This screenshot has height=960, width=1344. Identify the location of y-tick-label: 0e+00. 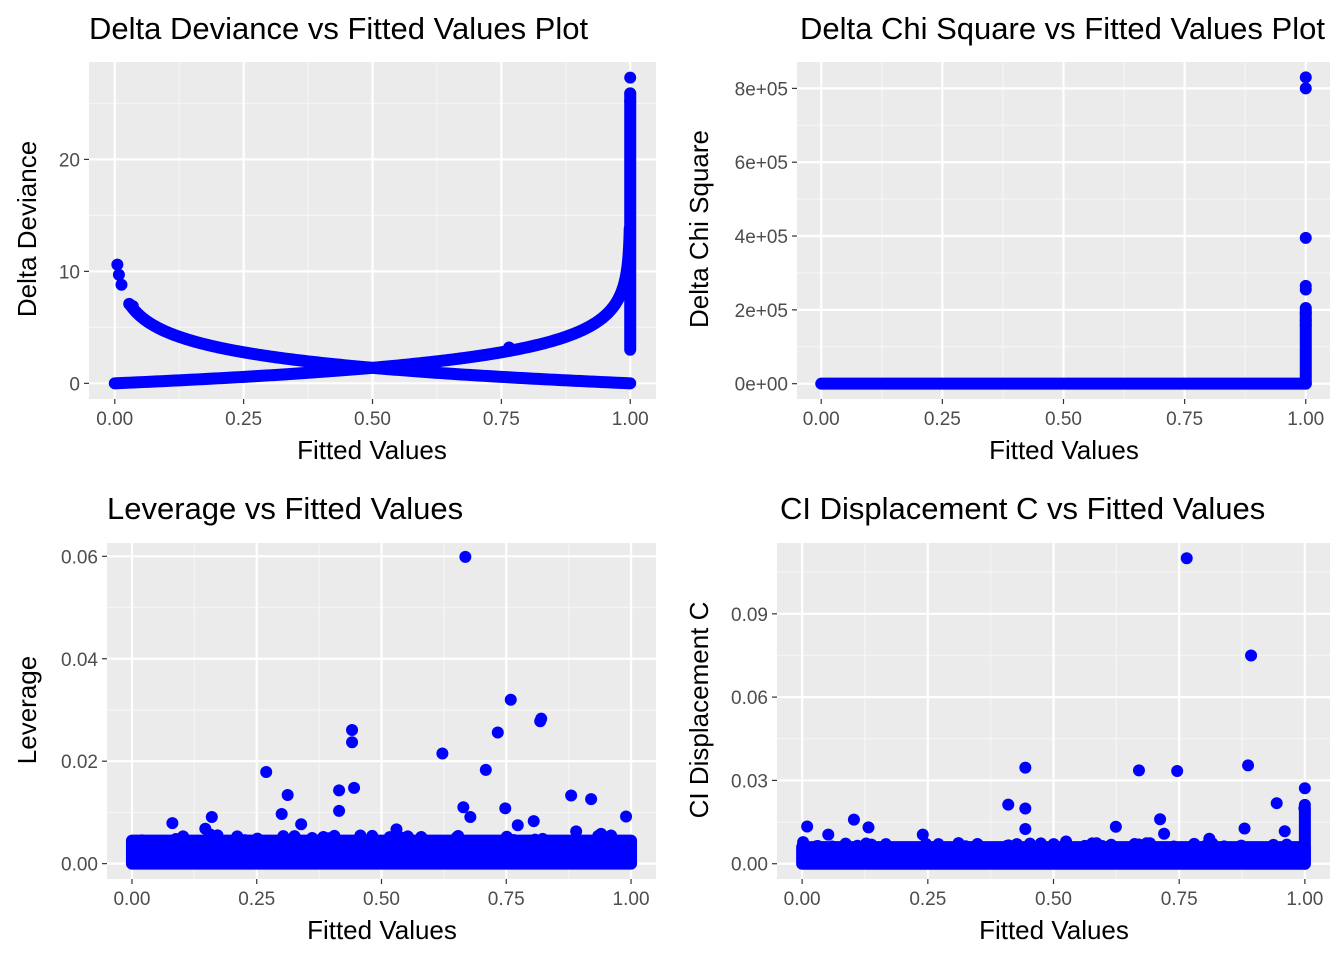
(761, 385).